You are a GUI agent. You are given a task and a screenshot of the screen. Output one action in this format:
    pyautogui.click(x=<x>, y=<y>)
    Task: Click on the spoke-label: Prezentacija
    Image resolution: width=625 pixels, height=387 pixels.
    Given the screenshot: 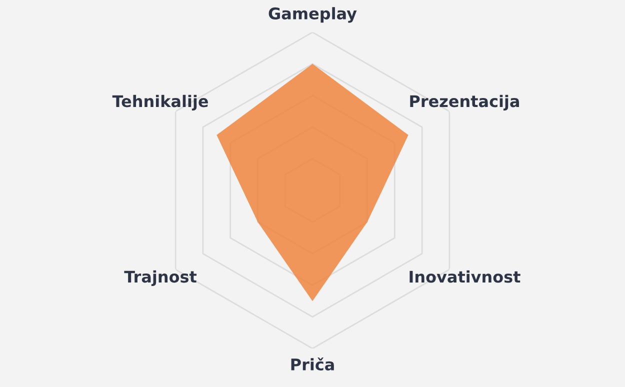 What is the action you would take?
    pyautogui.click(x=464, y=102)
    